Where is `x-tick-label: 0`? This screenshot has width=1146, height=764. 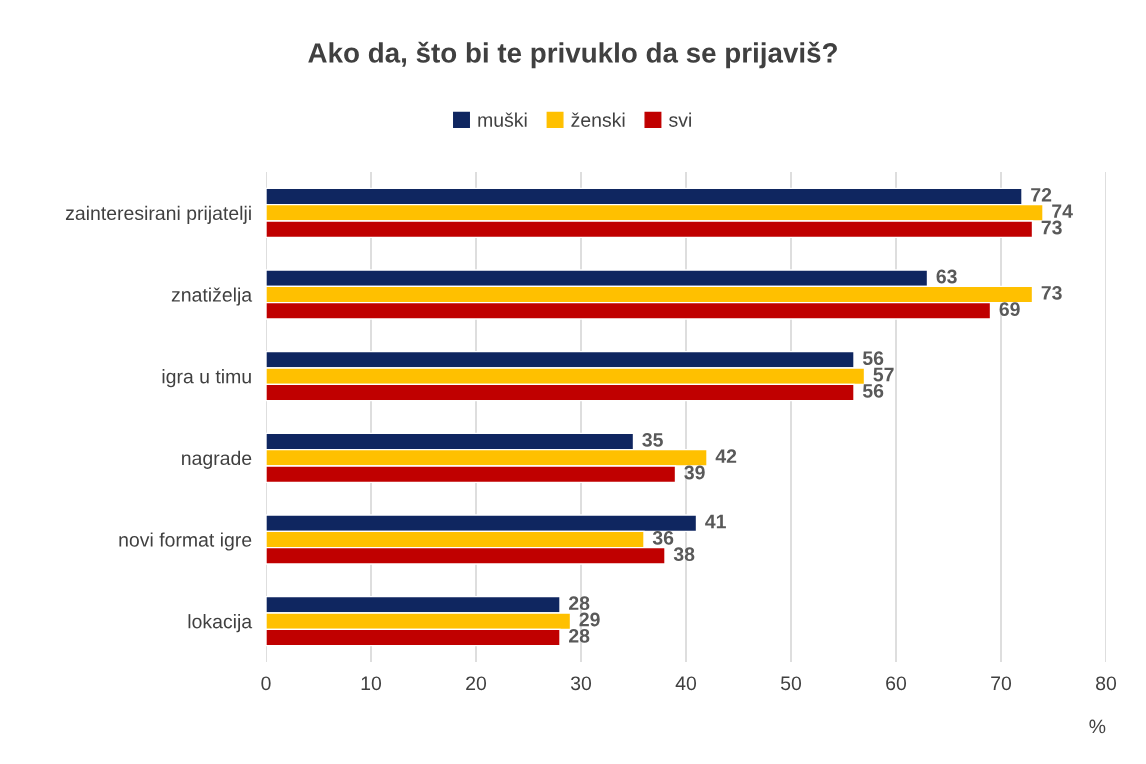
x-tick-label: 0 is located at coordinates (266, 683).